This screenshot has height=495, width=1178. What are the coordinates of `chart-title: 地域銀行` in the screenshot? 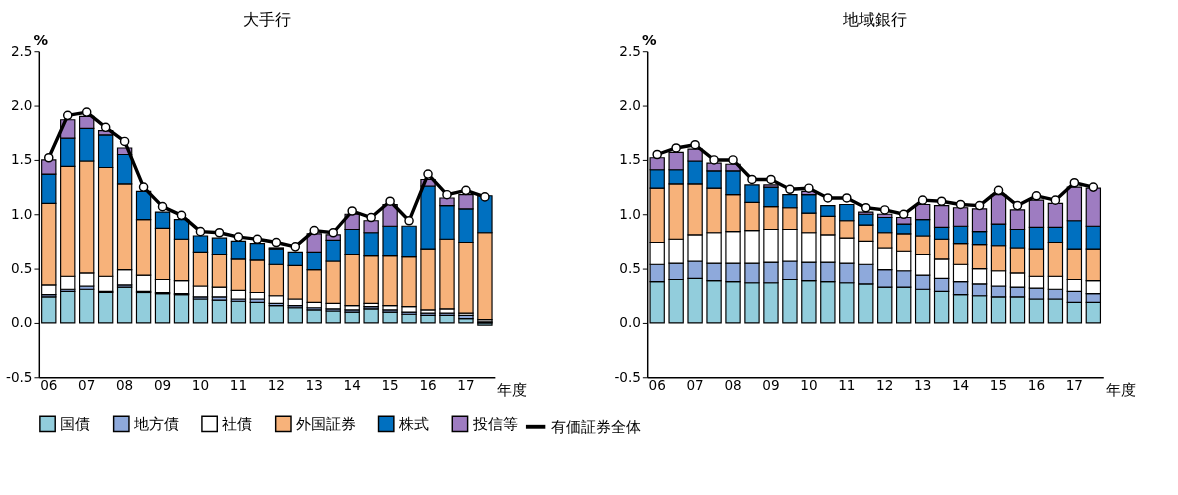 It's located at (875, 20).